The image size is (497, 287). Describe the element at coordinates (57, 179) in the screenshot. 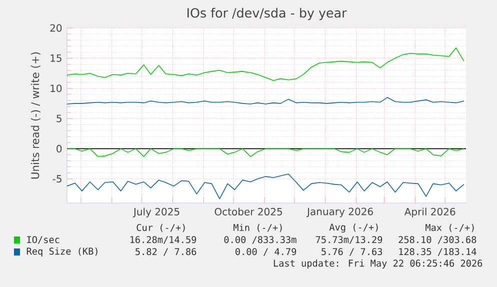

I see `y-tick-label: -5` at that location.